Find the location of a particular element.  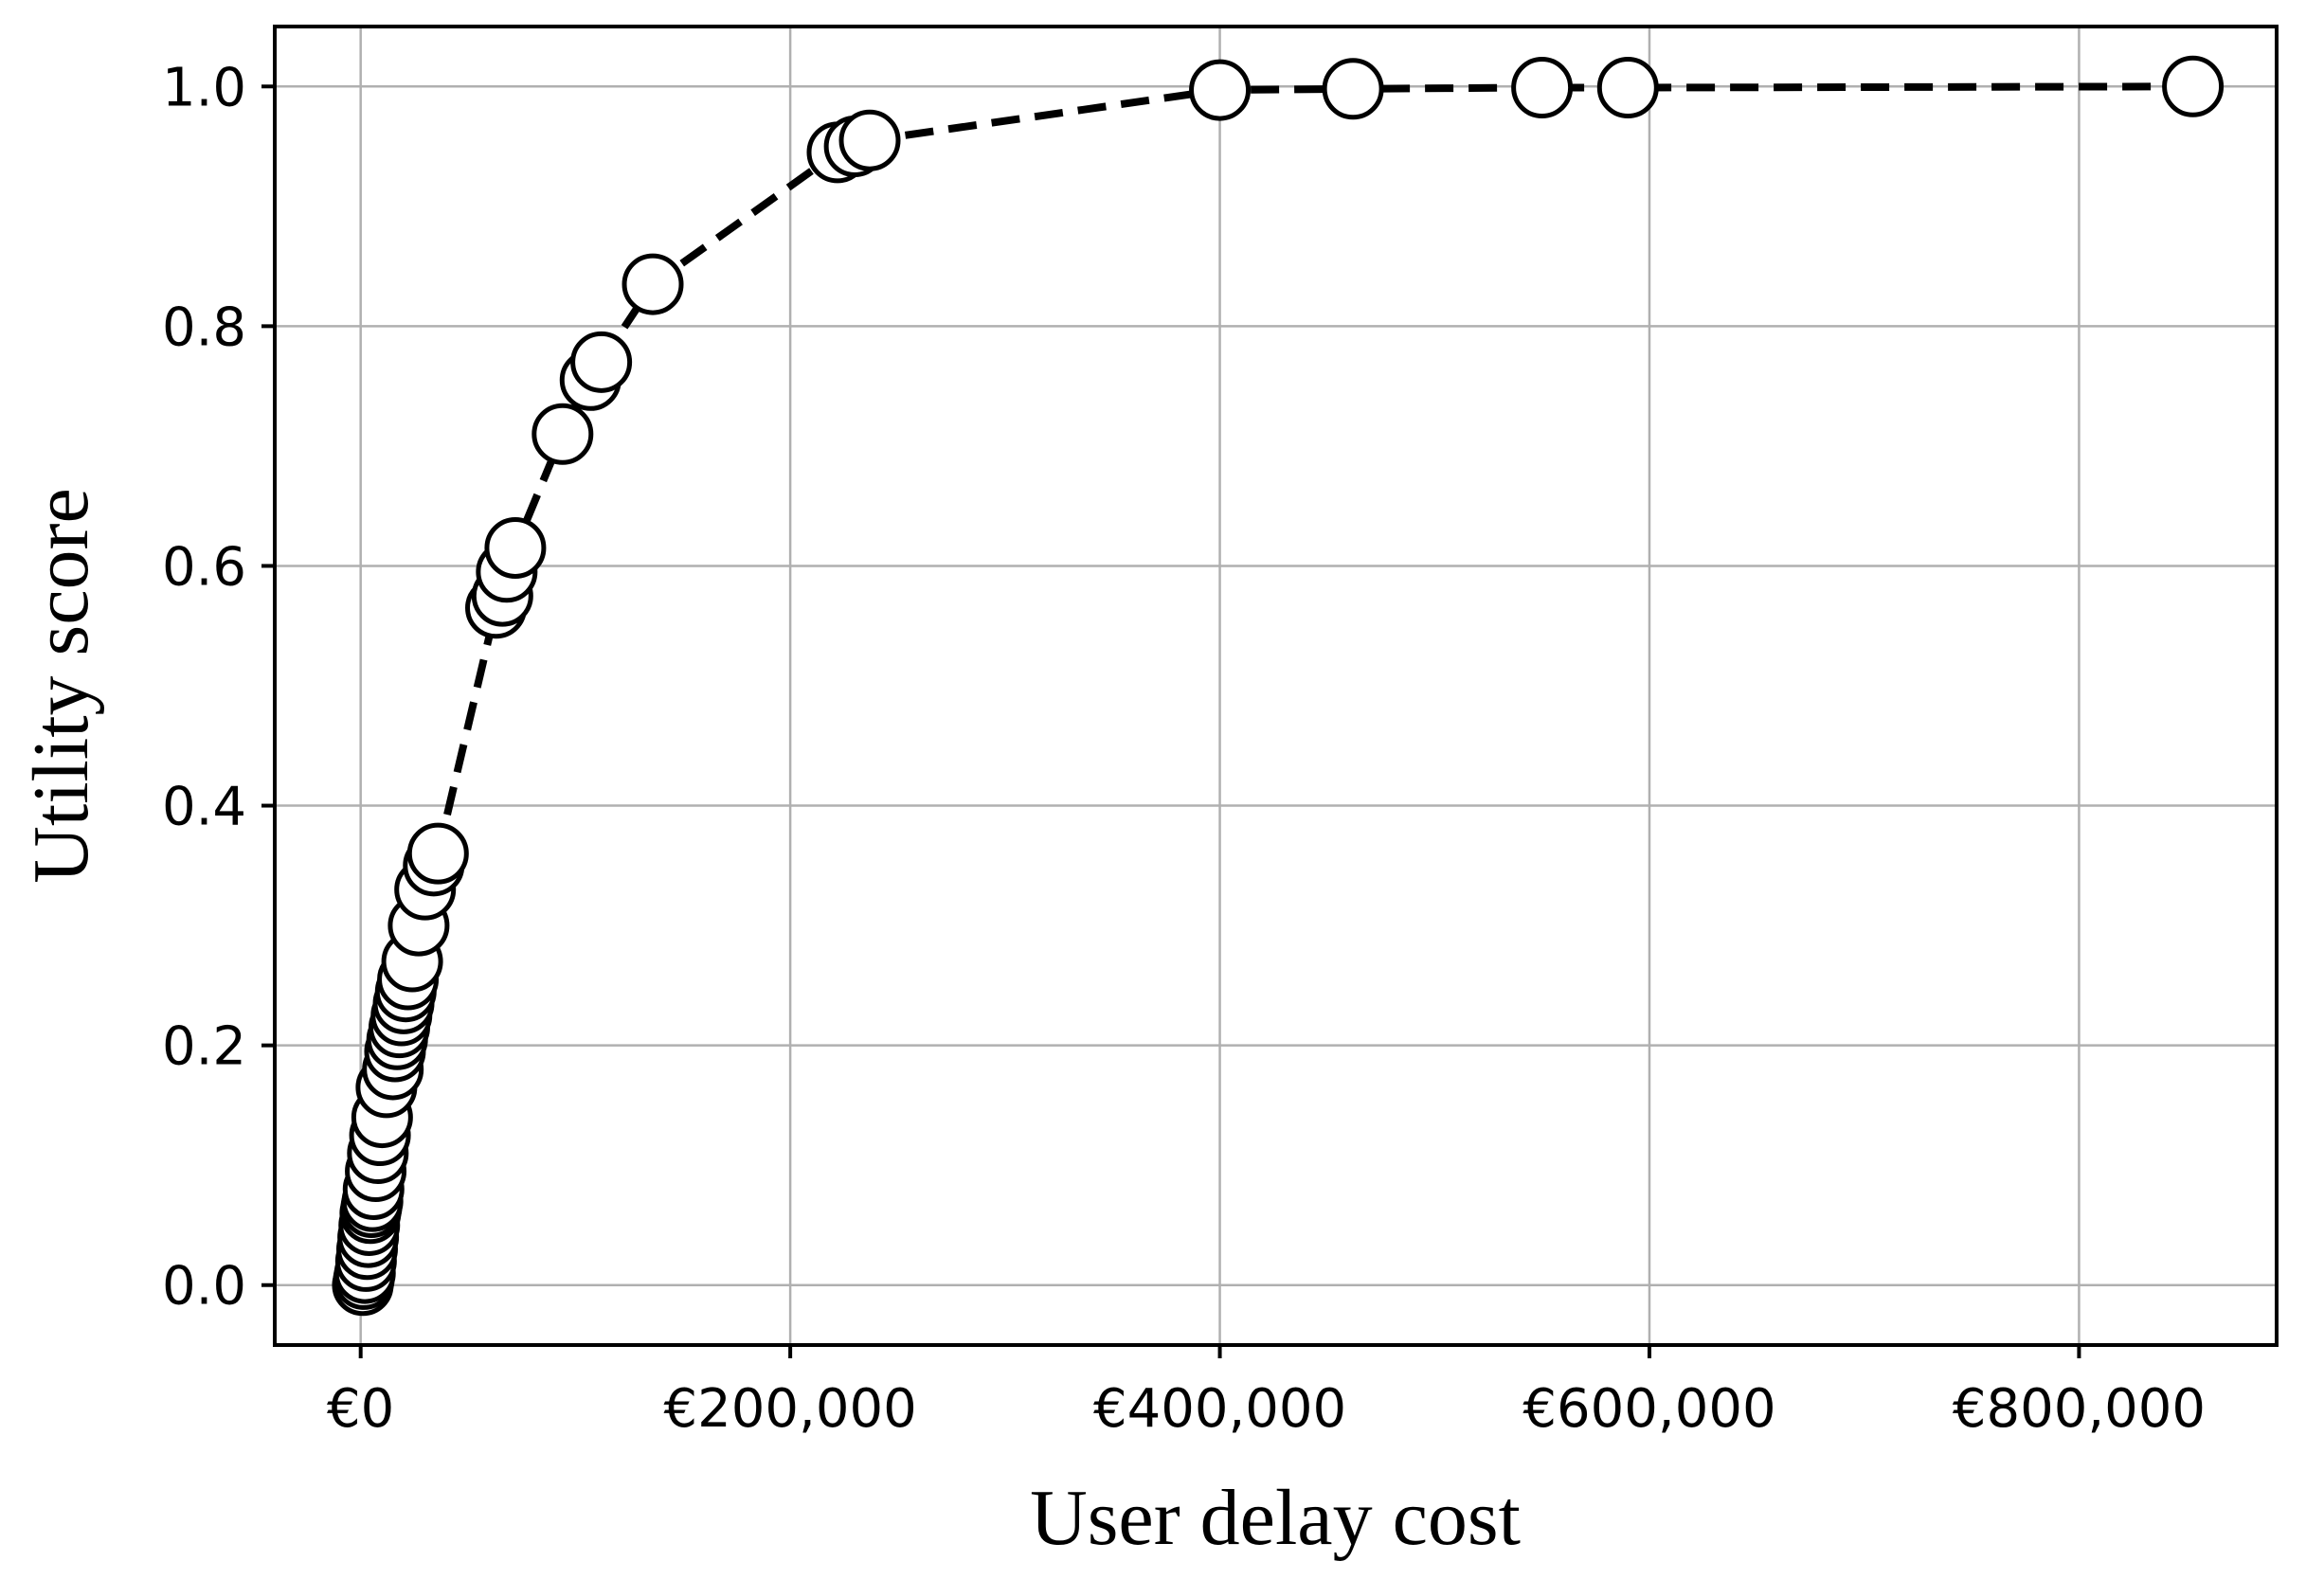

x-axis-label: User delay cost is located at coordinates (1275, 1518).